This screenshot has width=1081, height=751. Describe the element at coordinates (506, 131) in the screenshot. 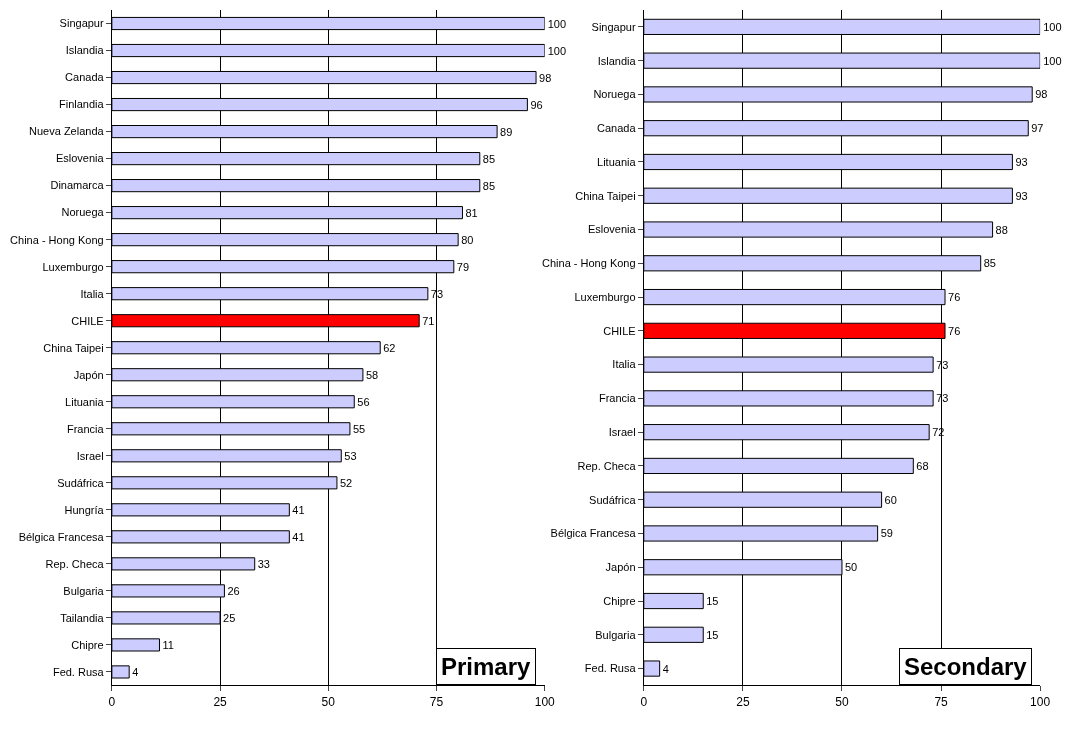

I see `data-label: 89` at that location.